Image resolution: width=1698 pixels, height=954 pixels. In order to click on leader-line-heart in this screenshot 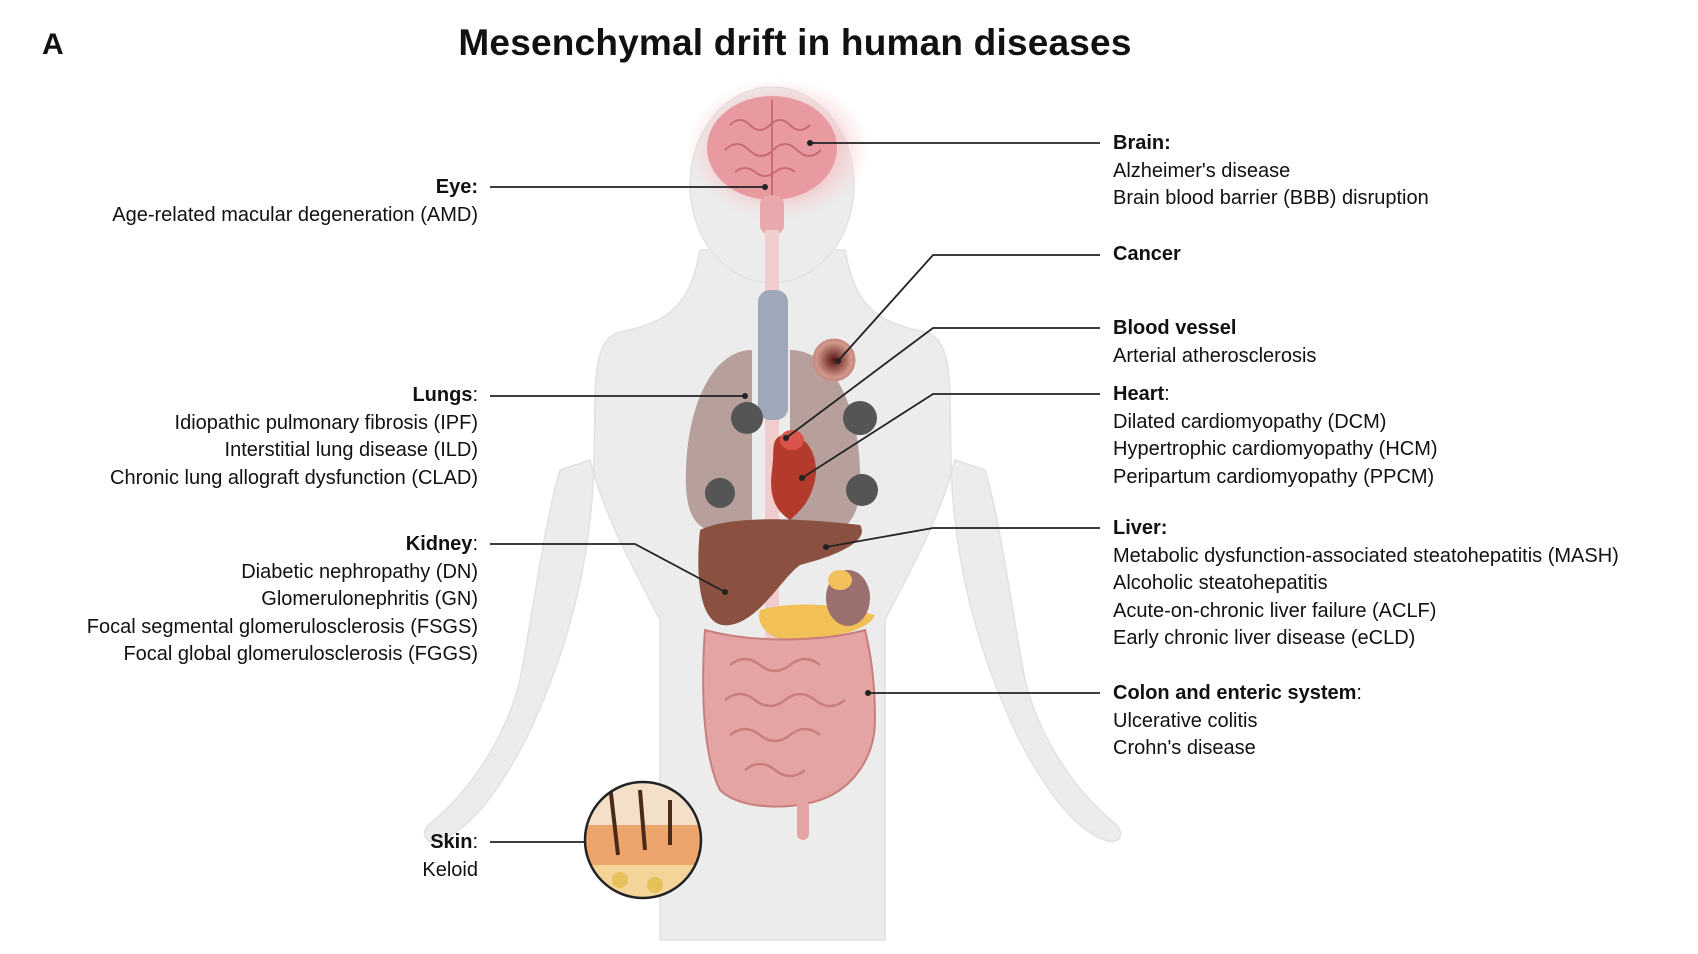, I will do `click(950, 436)`.